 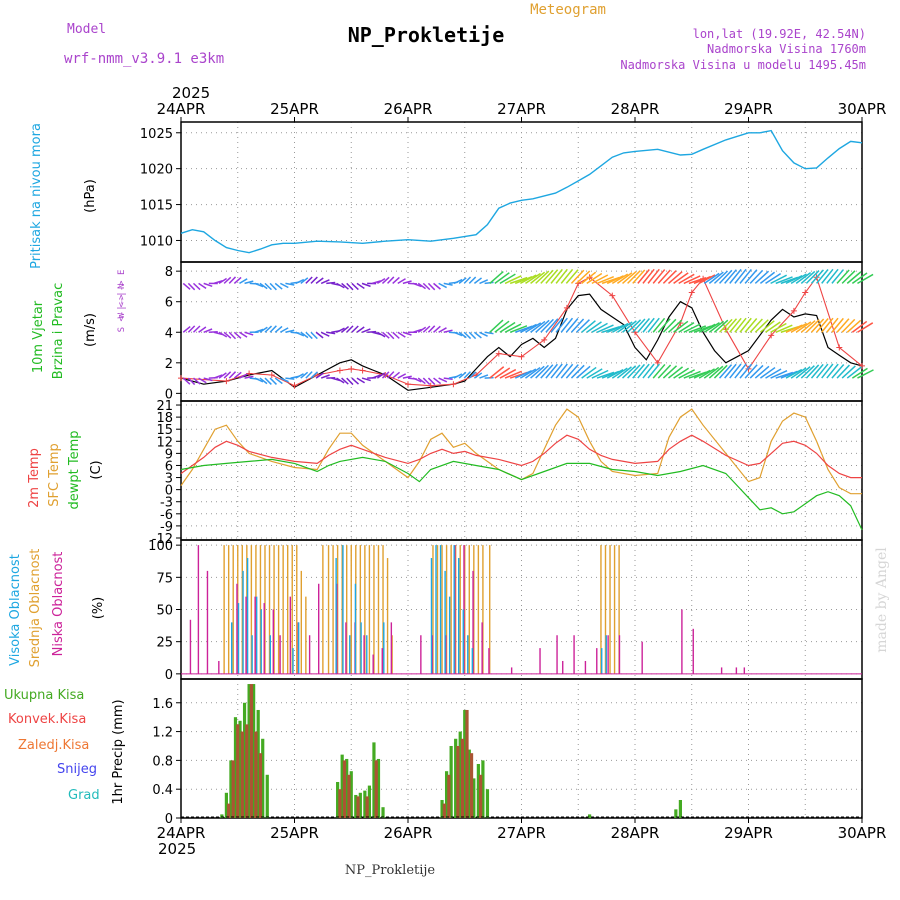 What do you see at coordinates (748, 109) in the screenshot?
I see `x-tick-label-top: 29APR` at bounding box center [748, 109].